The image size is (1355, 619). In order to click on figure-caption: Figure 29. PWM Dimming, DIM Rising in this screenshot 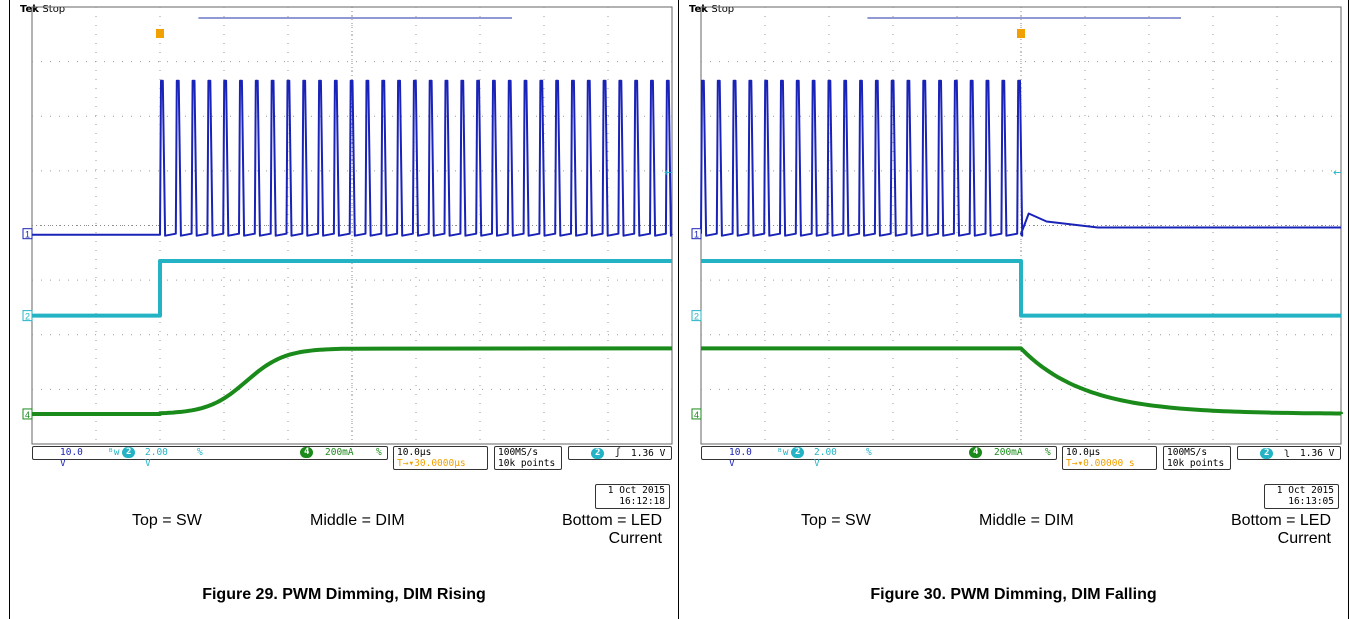, I will do `click(344, 594)`.